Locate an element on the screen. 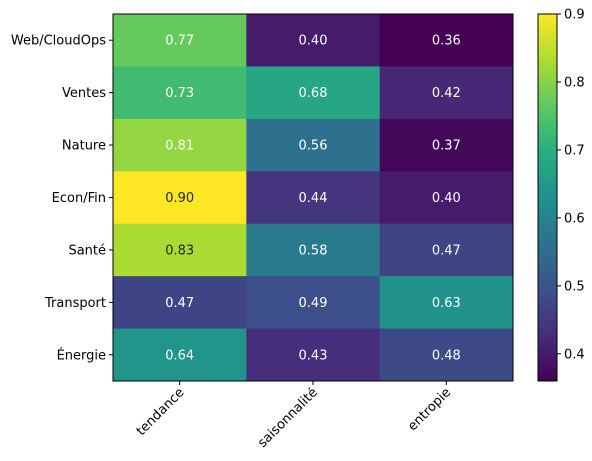  colorbar-gradient is located at coordinates (547, 197).